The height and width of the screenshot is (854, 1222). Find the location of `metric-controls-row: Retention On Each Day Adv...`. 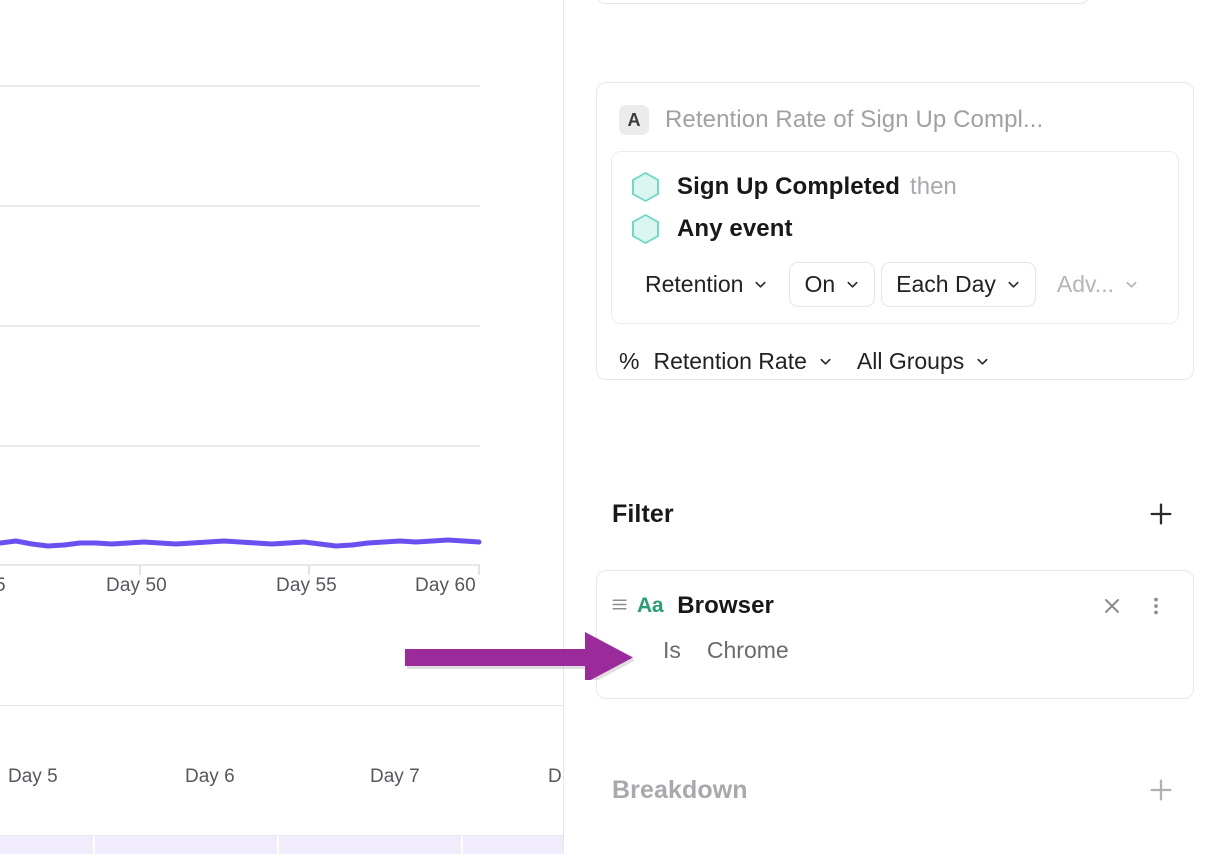

metric-controls-row: Retention On Each Day Adv... is located at coordinates (895, 278).